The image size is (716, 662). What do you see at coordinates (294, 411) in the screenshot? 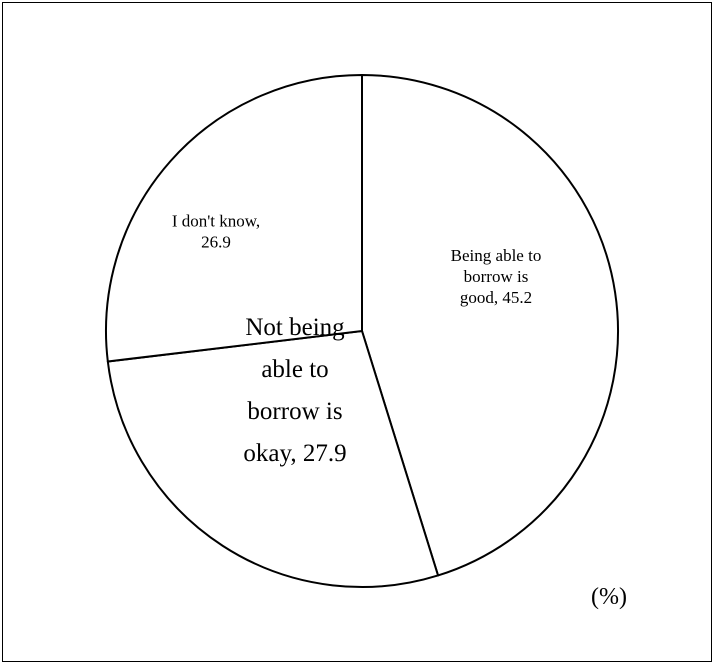
I see `label-not-being-able-to-borrow-is-okay-line: borrow is` at bounding box center [294, 411].